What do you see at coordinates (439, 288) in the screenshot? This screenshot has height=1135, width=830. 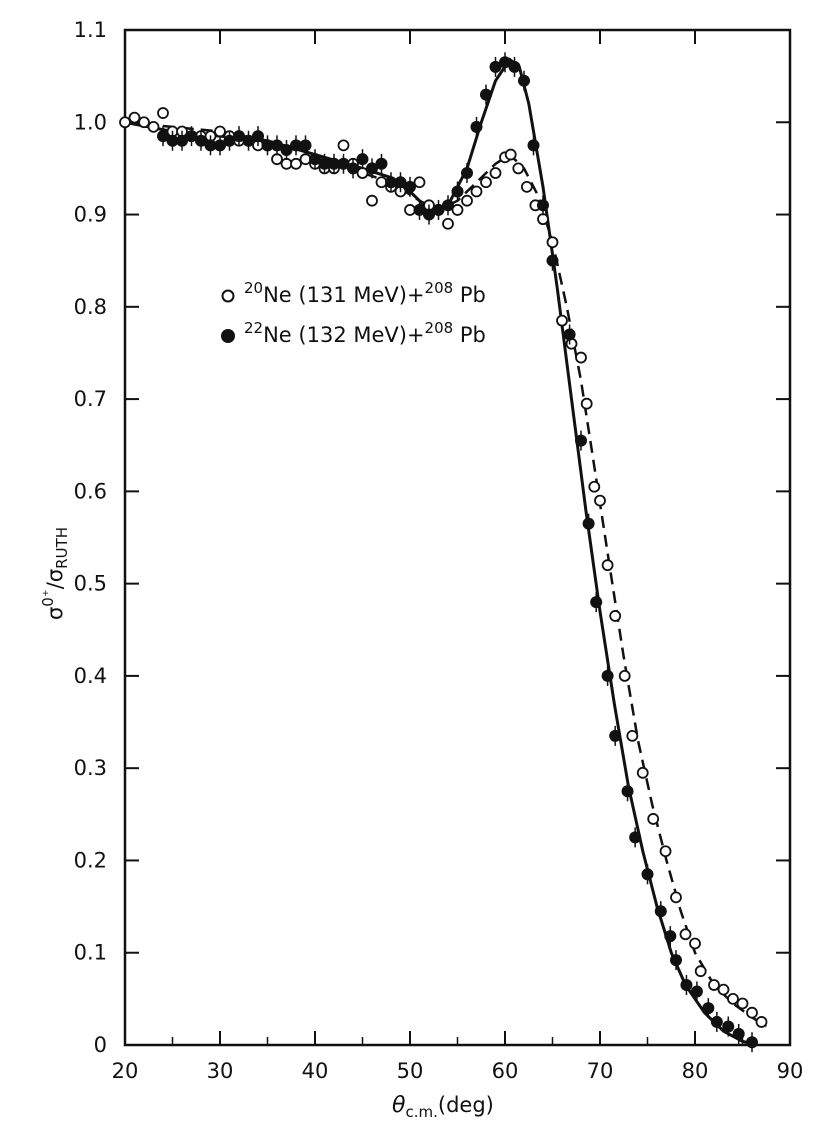 I see `legend-iso2-20: 208` at bounding box center [439, 288].